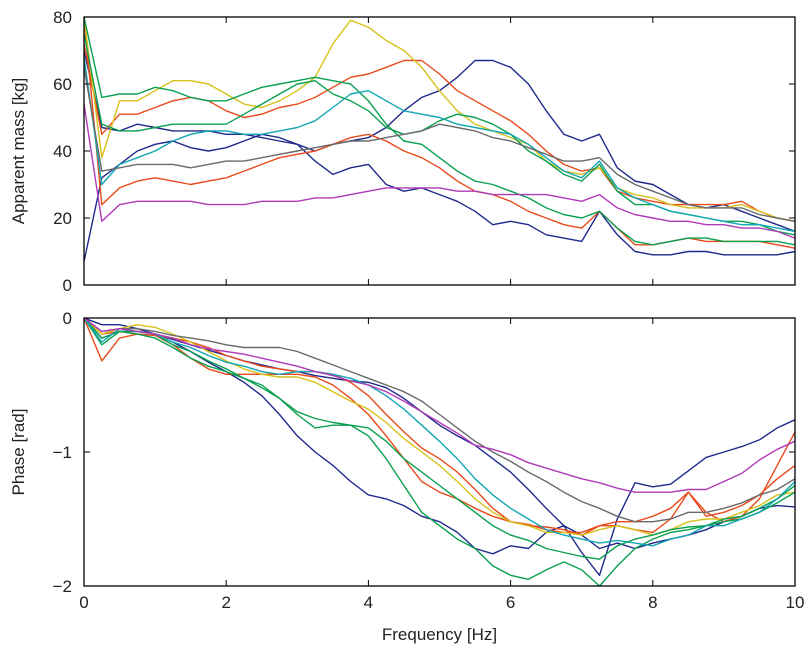 The width and height of the screenshot is (809, 657). Describe the element at coordinates (368, 602) in the screenshot. I see `phase-x-tick-label: 4` at that location.